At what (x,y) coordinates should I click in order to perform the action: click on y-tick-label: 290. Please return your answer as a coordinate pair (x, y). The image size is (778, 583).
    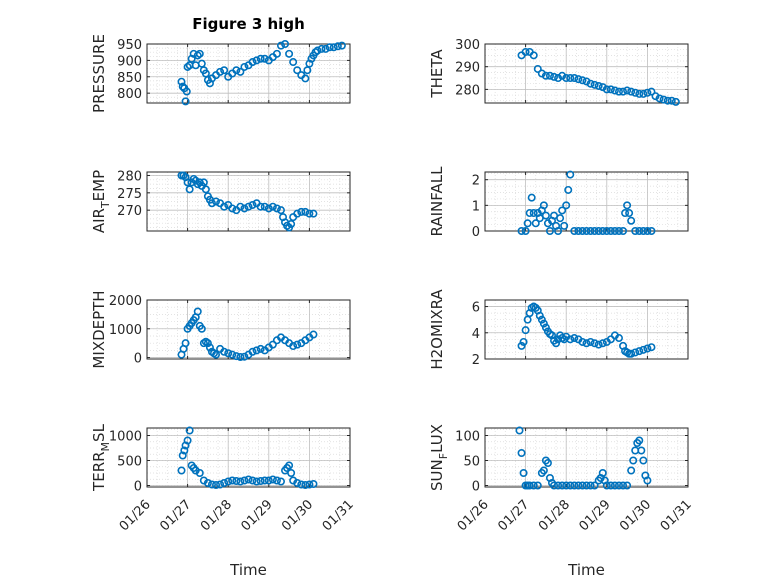
    Looking at the image, I should click on (467, 68).